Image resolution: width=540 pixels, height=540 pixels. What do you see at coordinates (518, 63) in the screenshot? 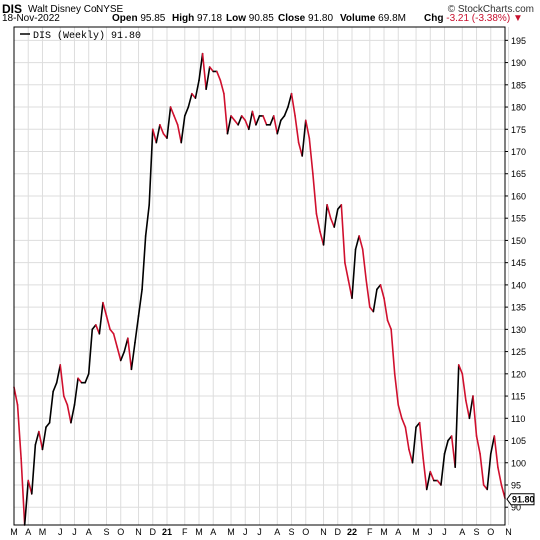
I see `y-tick-label: 190` at bounding box center [518, 63].